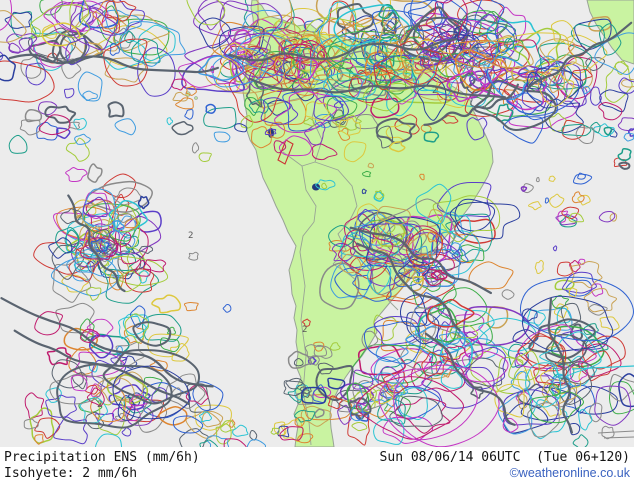  Describe the element at coordinates (71, 473) in the screenshot. I see `isohyete-label: Isohyete: 2 mm/6h` at that location.